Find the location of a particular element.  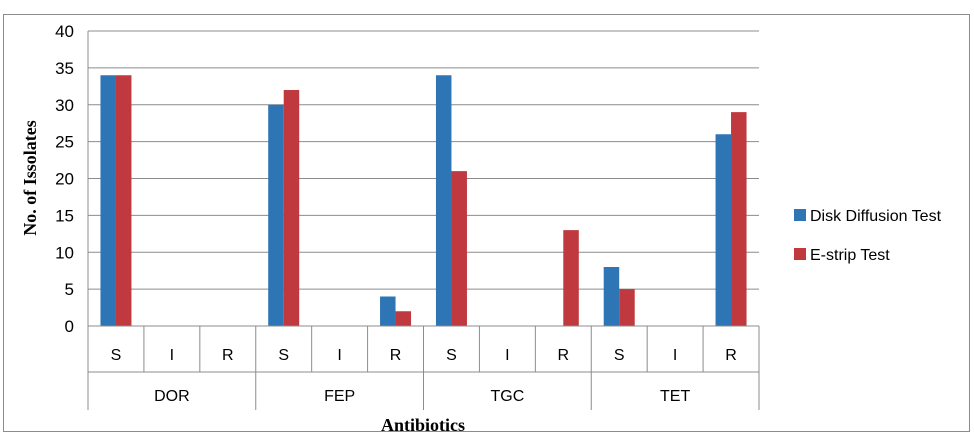

y-tick-label: 15 is located at coordinates (64, 215).